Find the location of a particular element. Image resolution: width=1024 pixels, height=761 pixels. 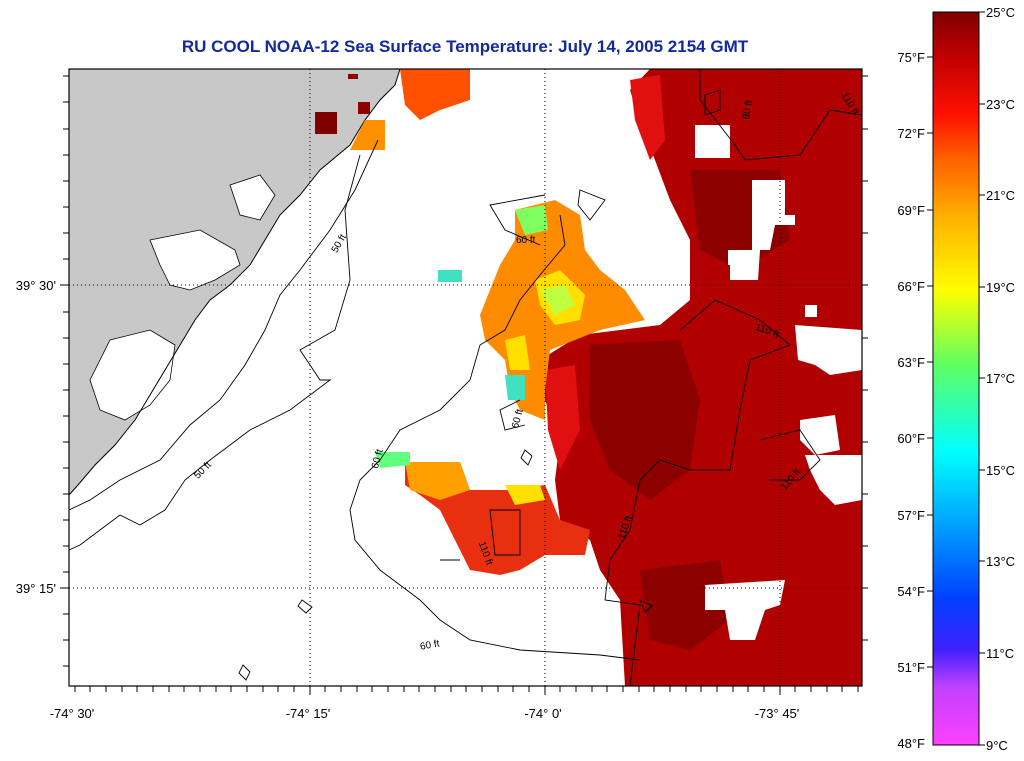

colorbar is located at coordinates (956, 378).